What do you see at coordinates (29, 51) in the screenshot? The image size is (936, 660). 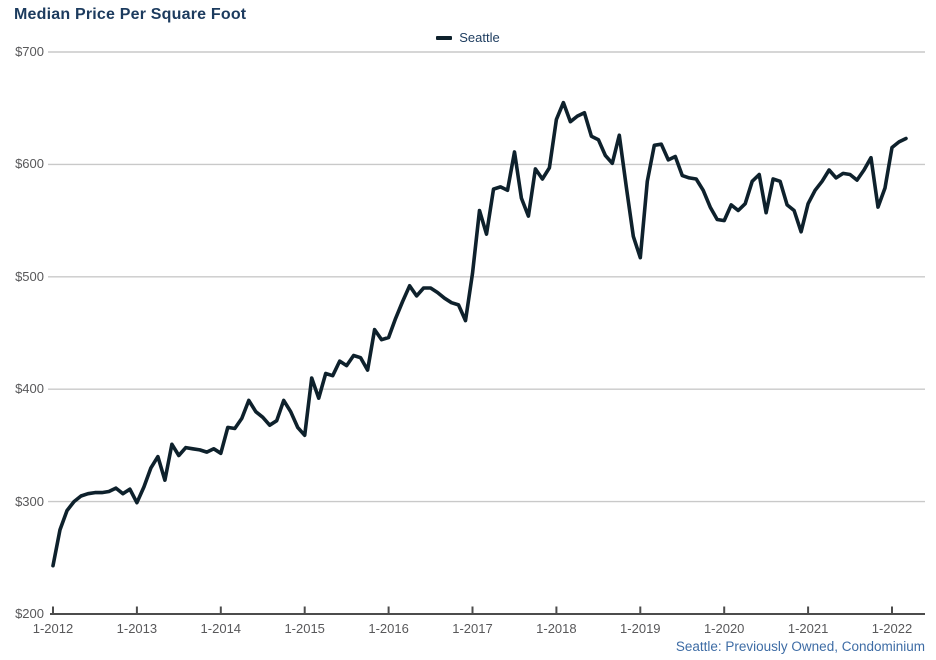 I see `y-tick-label: $700` at bounding box center [29, 51].